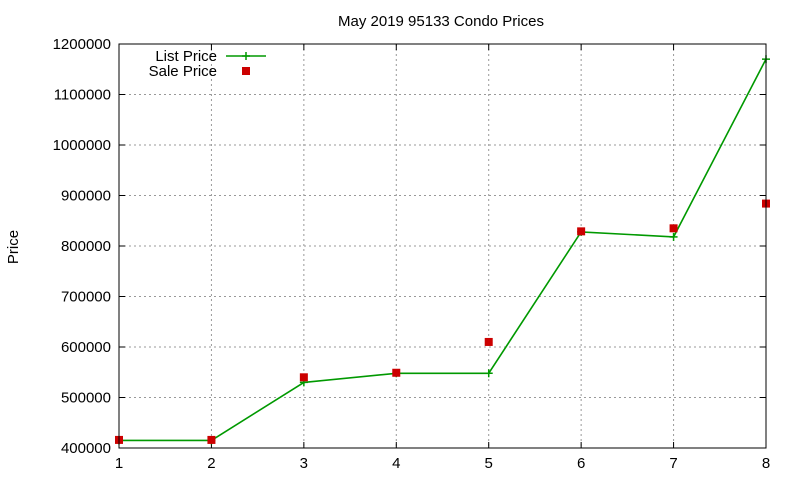 The height and width of the screenshot is (480, 800). Describe the element at coordinates (82, 95) in the screenshot. I see `y-tick-label: 1100000` at that location.